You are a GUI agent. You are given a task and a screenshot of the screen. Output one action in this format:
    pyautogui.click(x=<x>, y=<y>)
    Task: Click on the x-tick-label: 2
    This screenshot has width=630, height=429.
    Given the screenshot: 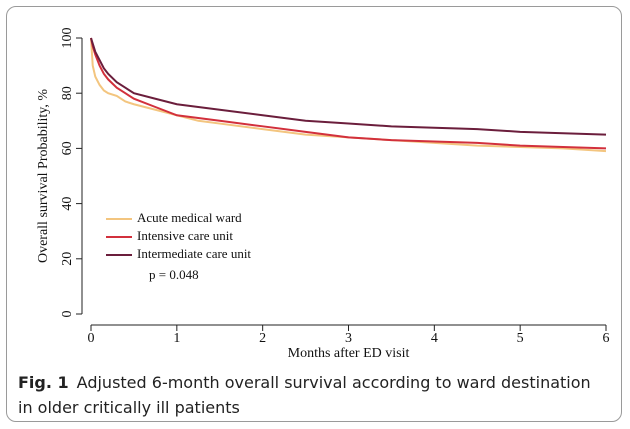 What is the action you would take?
    pyautogui.click(x=262, y=338)
    